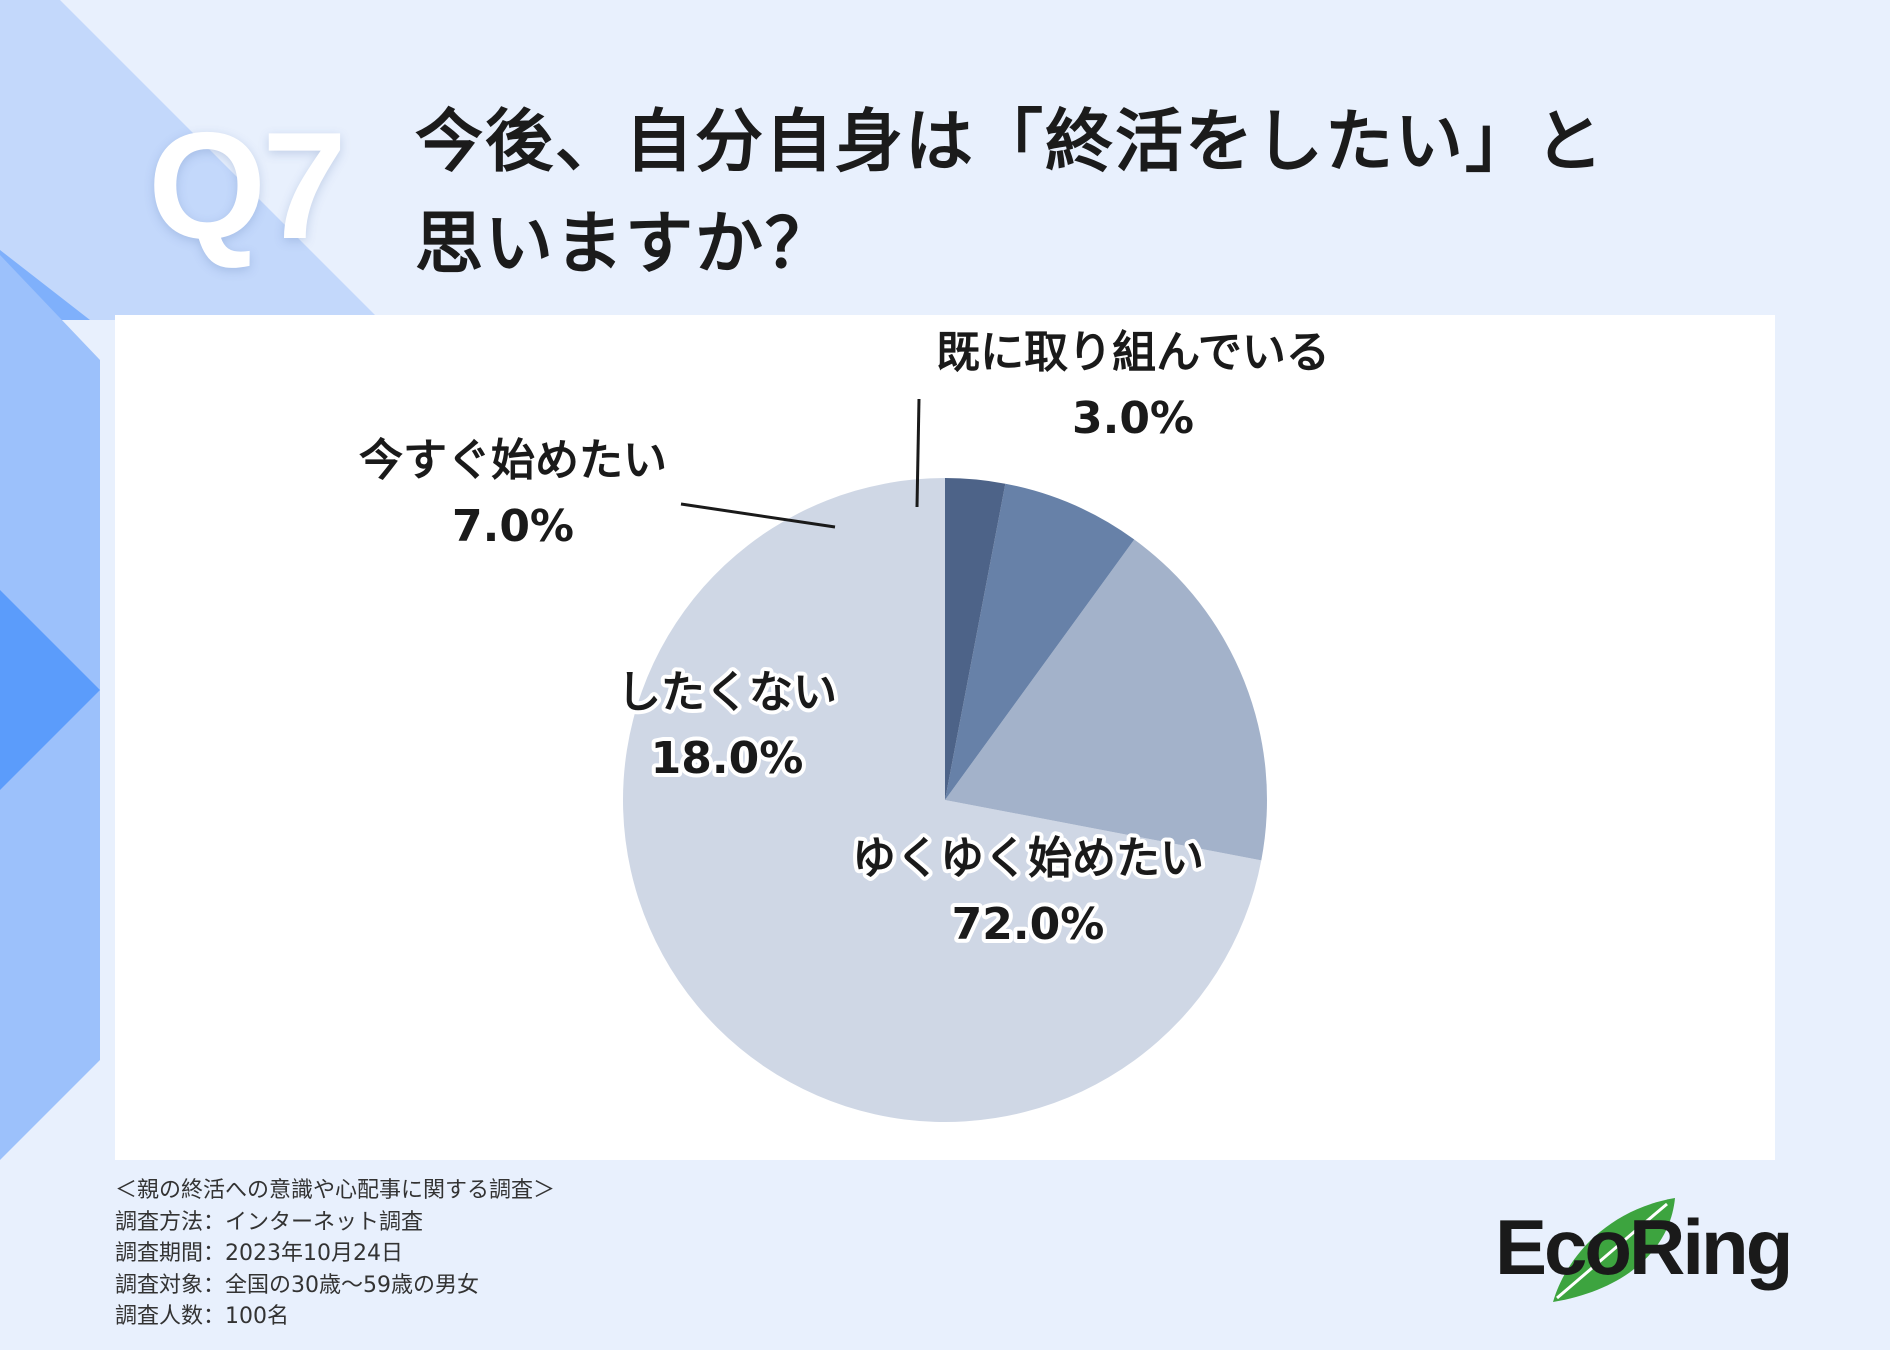  Describe the element at coordinates (297, 1285) in the screenshot. I see `footnote-target: 調査対象：全国の30歳〜59歳の男女` at that location.